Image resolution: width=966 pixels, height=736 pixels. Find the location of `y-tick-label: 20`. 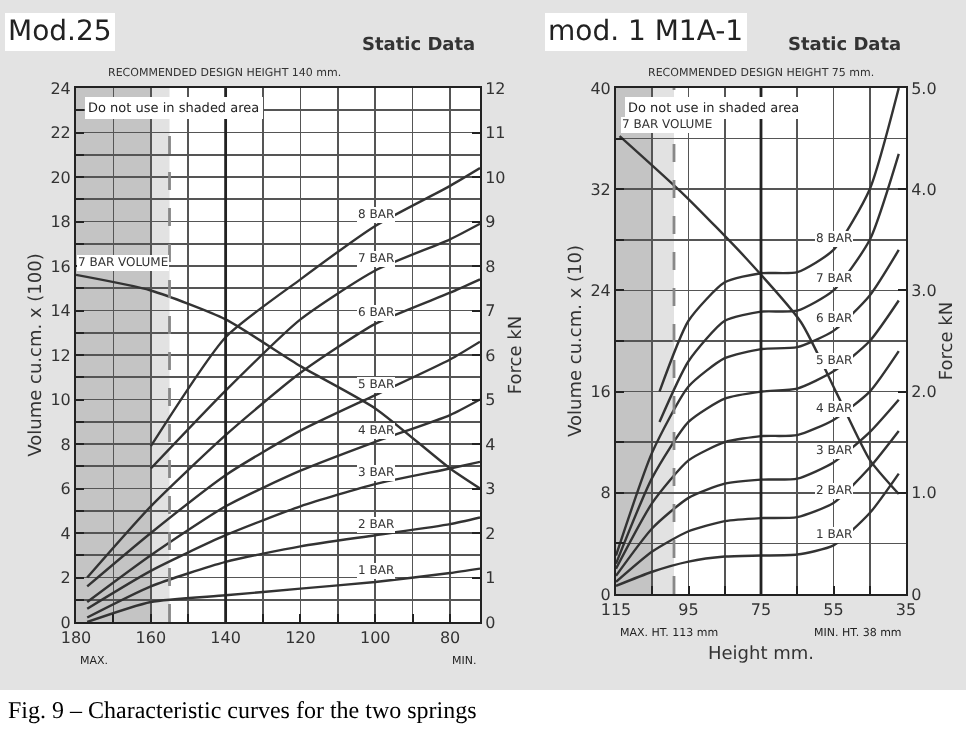

y-tick-label: 20 is located at coordinates (60, 177).